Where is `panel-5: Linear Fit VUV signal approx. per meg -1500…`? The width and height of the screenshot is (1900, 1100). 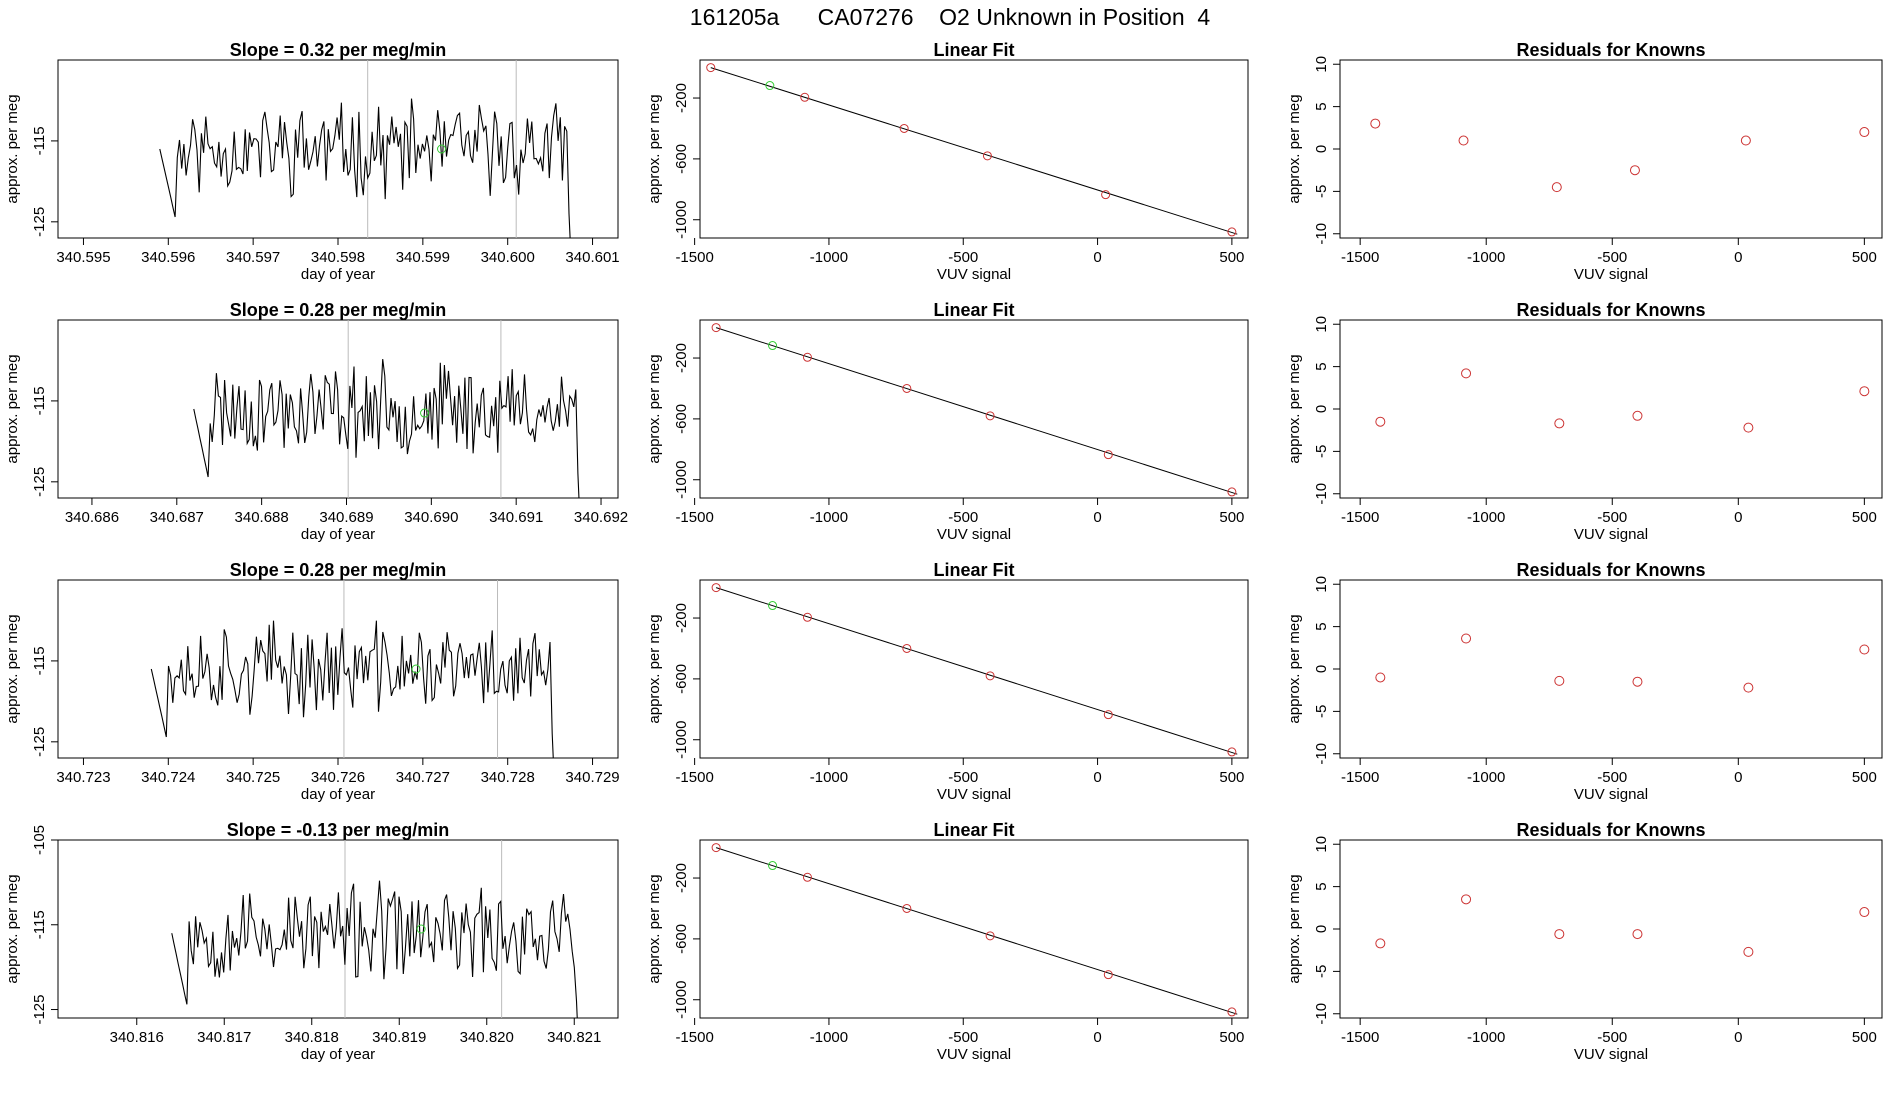
panel-5: Linear Fit VUV signal approx. per meg -1500… is located at coordinates (947, 421).